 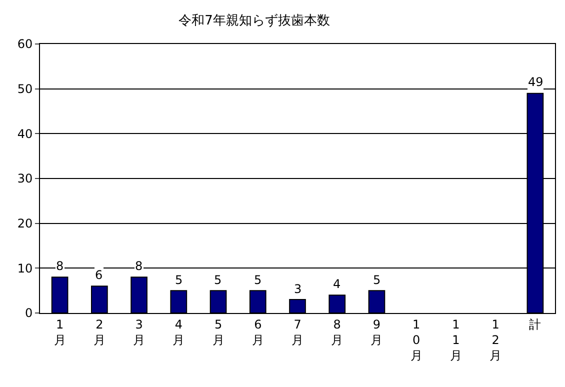 What do you see at coordinates (298, 289) in the screenshot?
I see `data-label: 3` at bounding box center [298, 289].